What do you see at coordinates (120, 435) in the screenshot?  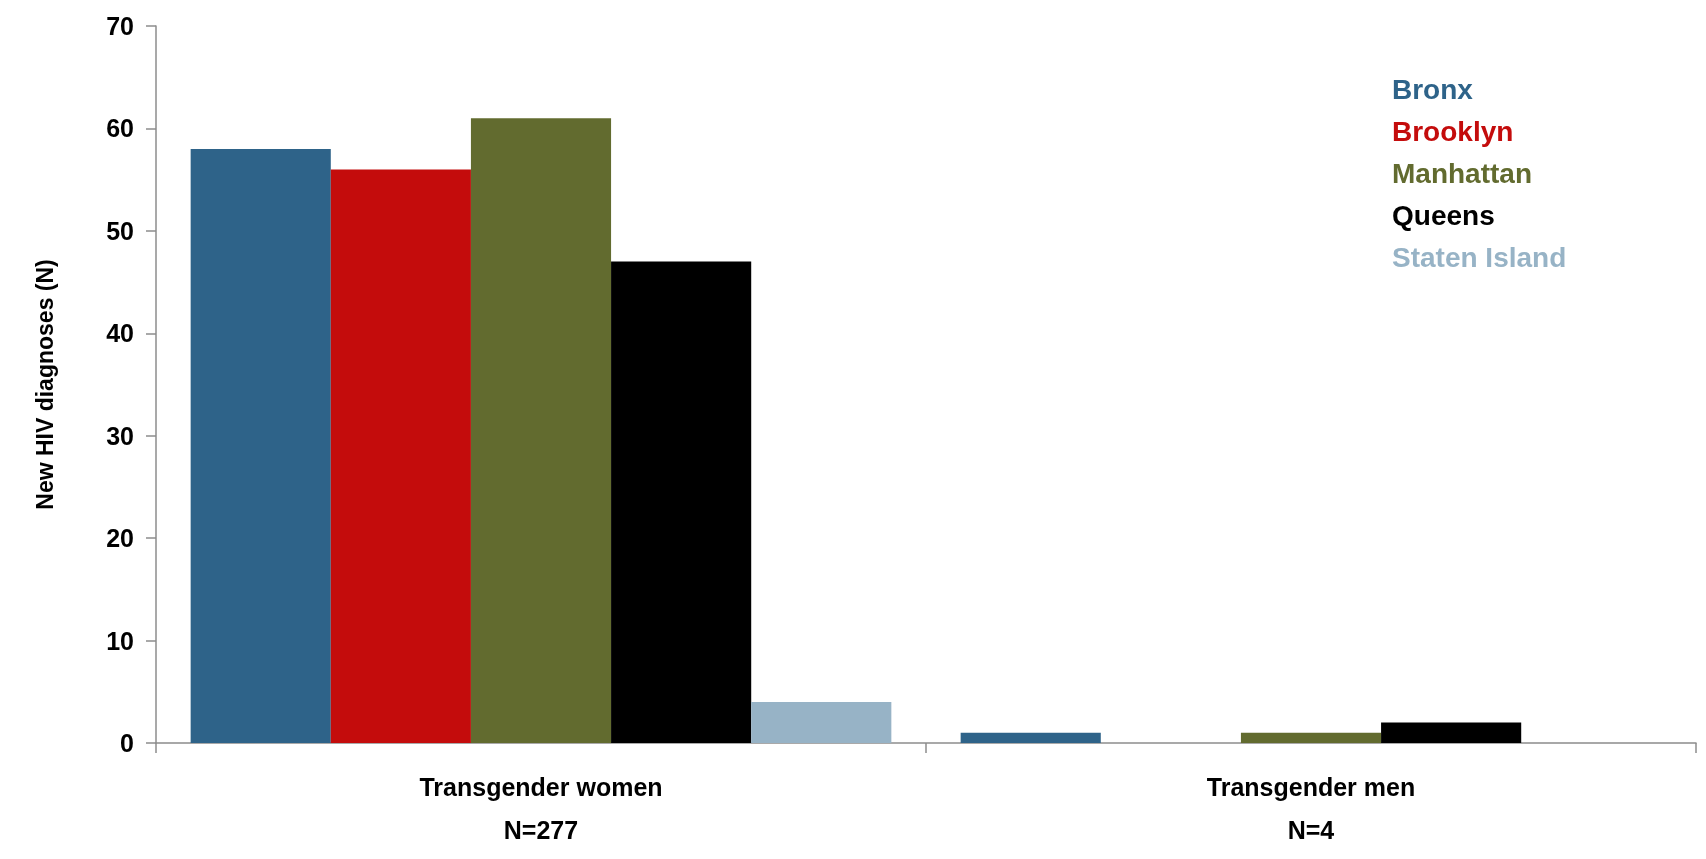 I see `y-tick-label: 30` at bounding box center [120, 435].